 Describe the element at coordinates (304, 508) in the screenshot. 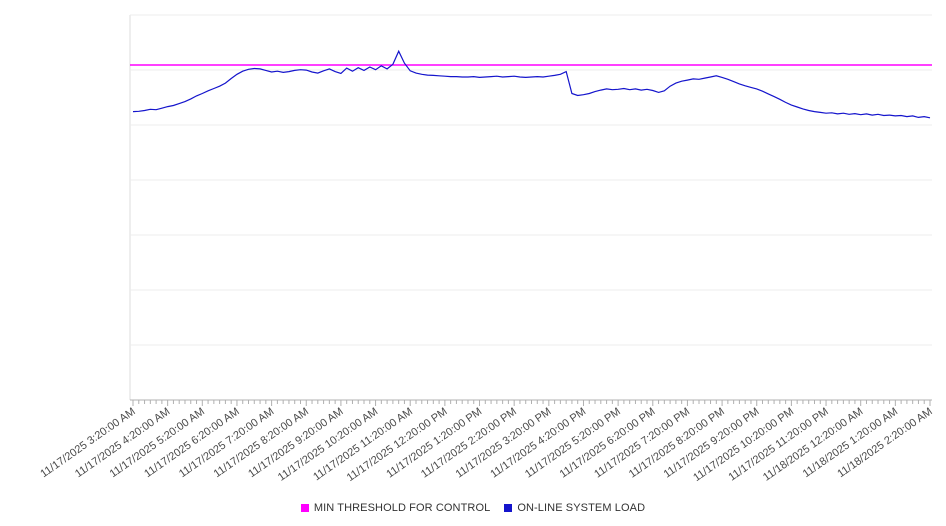

I see `legend-swatch-min-threshold-icon` at that location.